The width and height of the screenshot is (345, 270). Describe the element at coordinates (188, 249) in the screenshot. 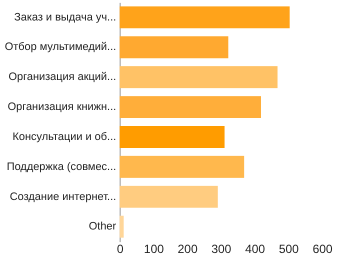

I see `x-tick-label: 200` at that location.